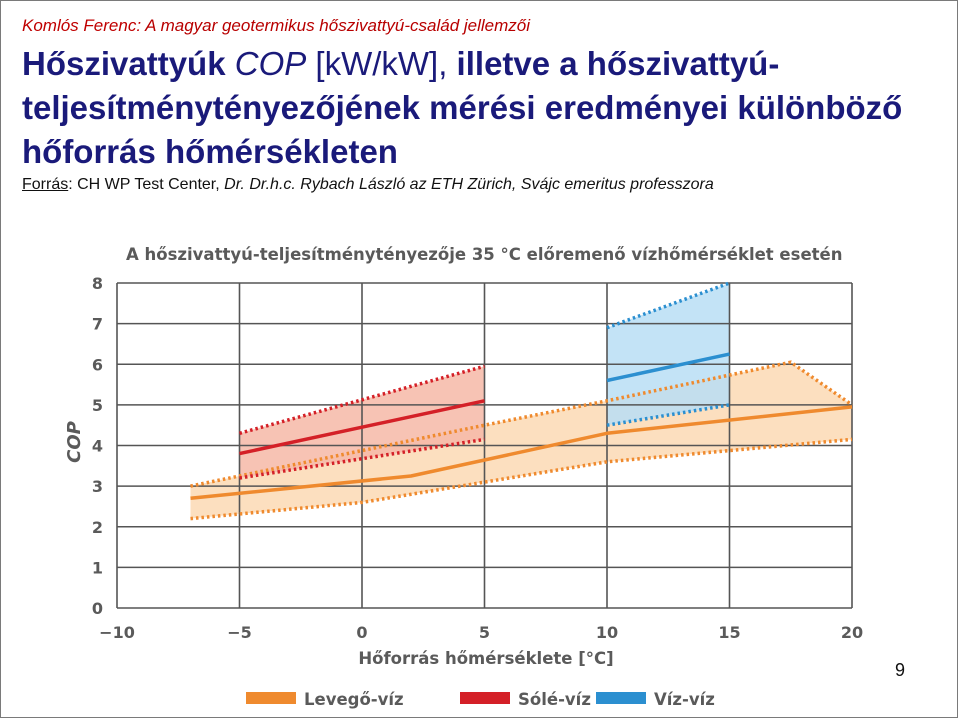  What do you see at coordinates (668, 415) in the screenshot?
I see `viz-viz-lower-bound` at bounding box center [668, 415].